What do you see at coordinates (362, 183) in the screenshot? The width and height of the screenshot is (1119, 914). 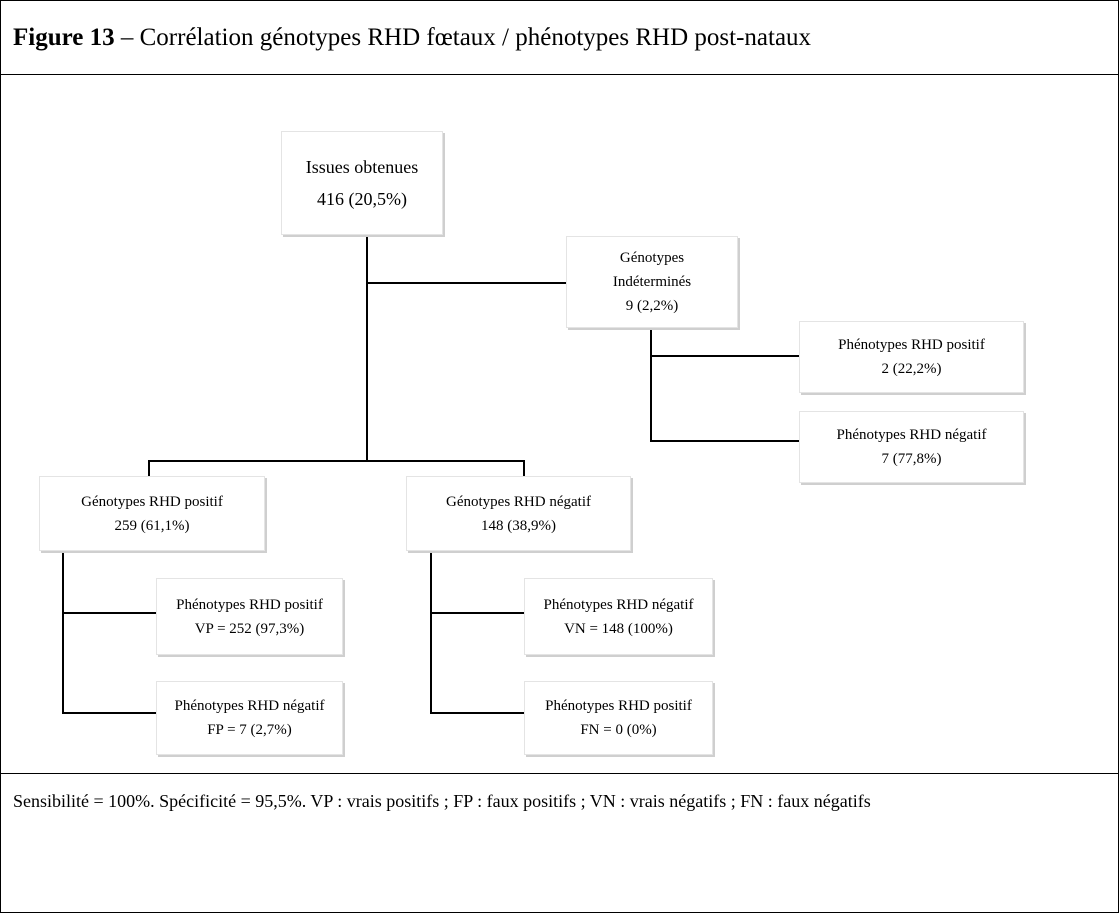 I see `node: Issues obtenues 416 (20,5%)` at bounding box center [362, 183].